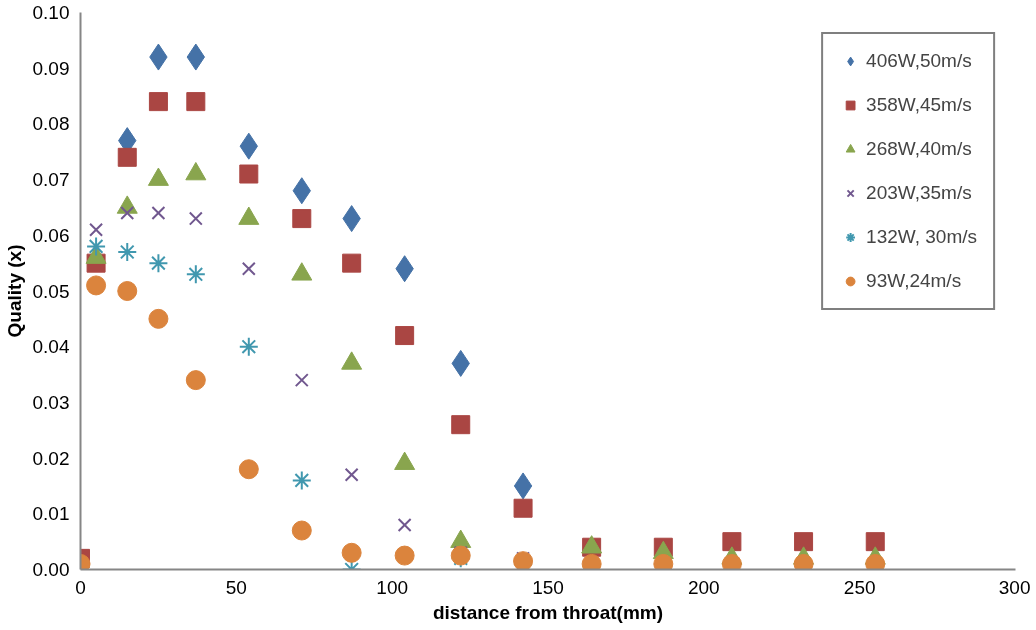 The height and width of the screenshot is (630, 1036). What do you see at coordinates (703, 587) in the screenshot?
I see `x-tick-label: 200` at bounding box center [703, 587].